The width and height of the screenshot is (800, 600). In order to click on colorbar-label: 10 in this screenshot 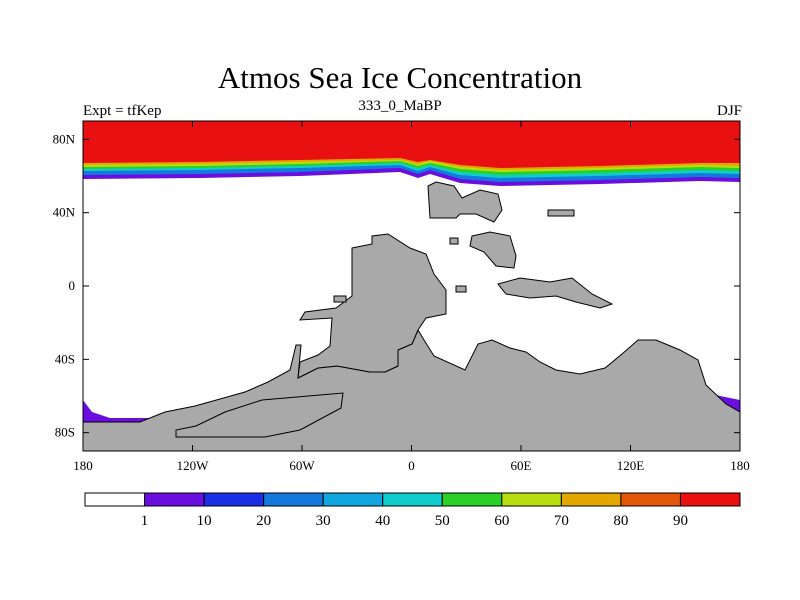, I will do `click(204, 521)`.